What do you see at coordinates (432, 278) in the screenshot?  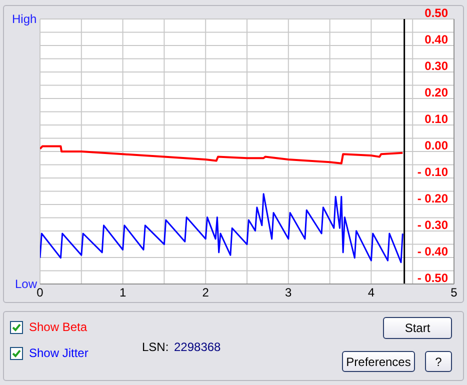 I see `y-tick-label: - 0.50` at bounding box center [432, 278].